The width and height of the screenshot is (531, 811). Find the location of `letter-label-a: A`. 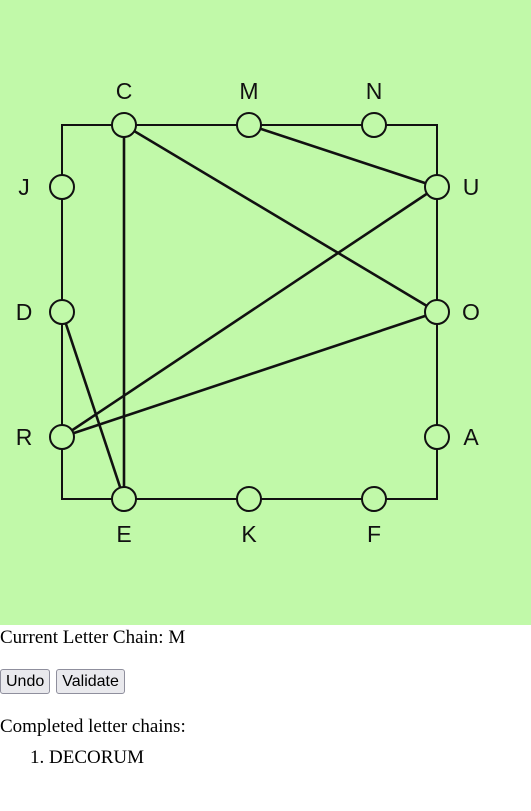

letter-label-a: A is located at coordinates (471, 437).